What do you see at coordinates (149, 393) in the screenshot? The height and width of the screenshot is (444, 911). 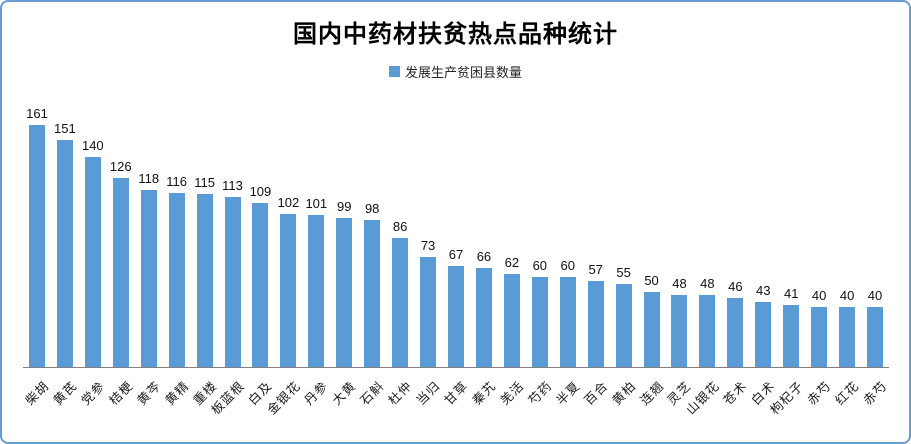 I see `x-axis-label: 黄芩` at bounding box center [149, 393].